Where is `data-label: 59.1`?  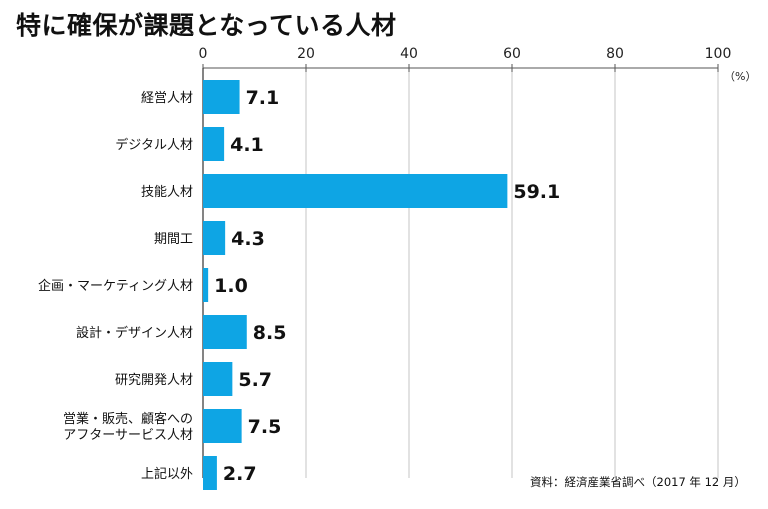 data-label: 59.1 is located at coordinates (536, 192).